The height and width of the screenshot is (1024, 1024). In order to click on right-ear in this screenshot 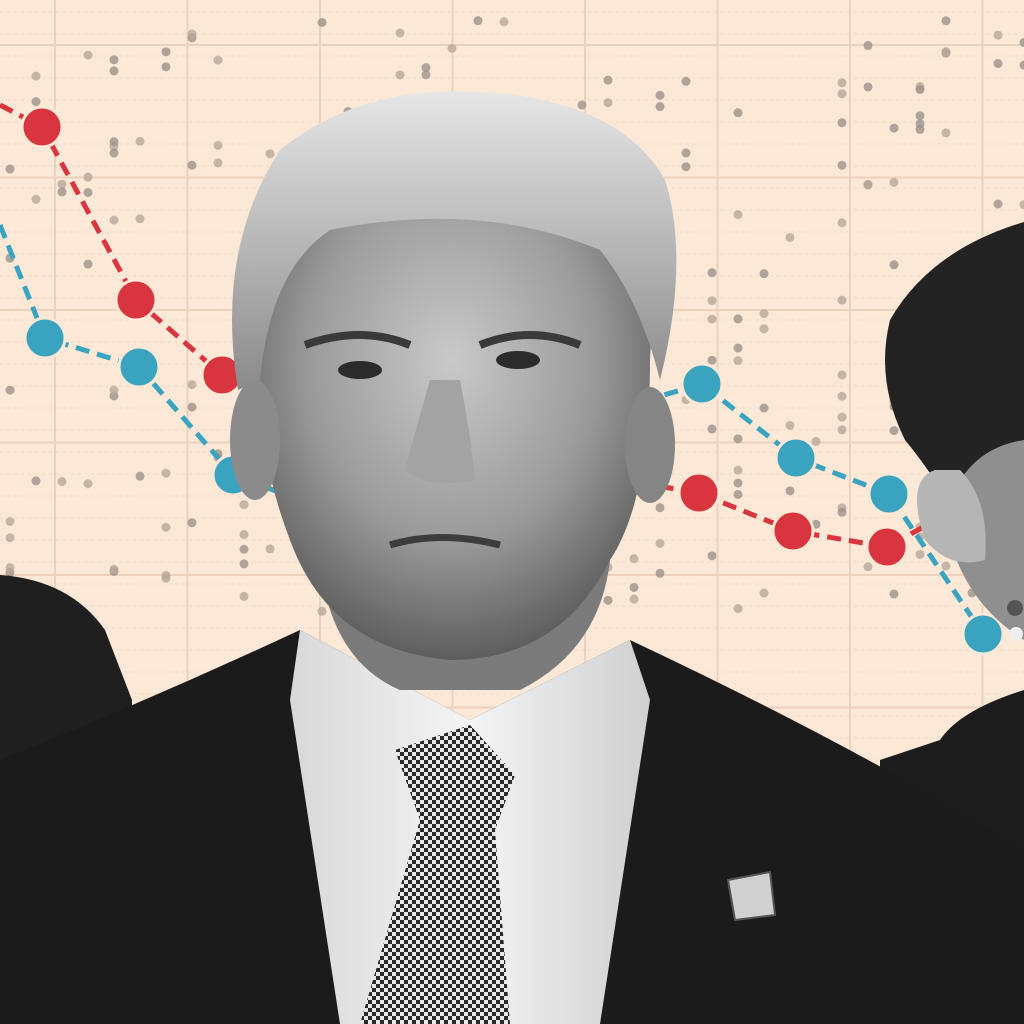, I will do `click(650, 445)`.